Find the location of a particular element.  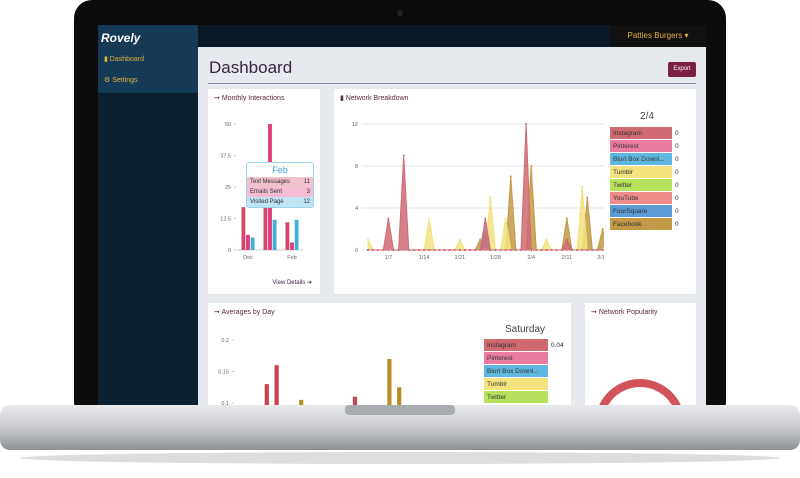

tooltip-label: Text Messages is located at coordinates (270, 182).